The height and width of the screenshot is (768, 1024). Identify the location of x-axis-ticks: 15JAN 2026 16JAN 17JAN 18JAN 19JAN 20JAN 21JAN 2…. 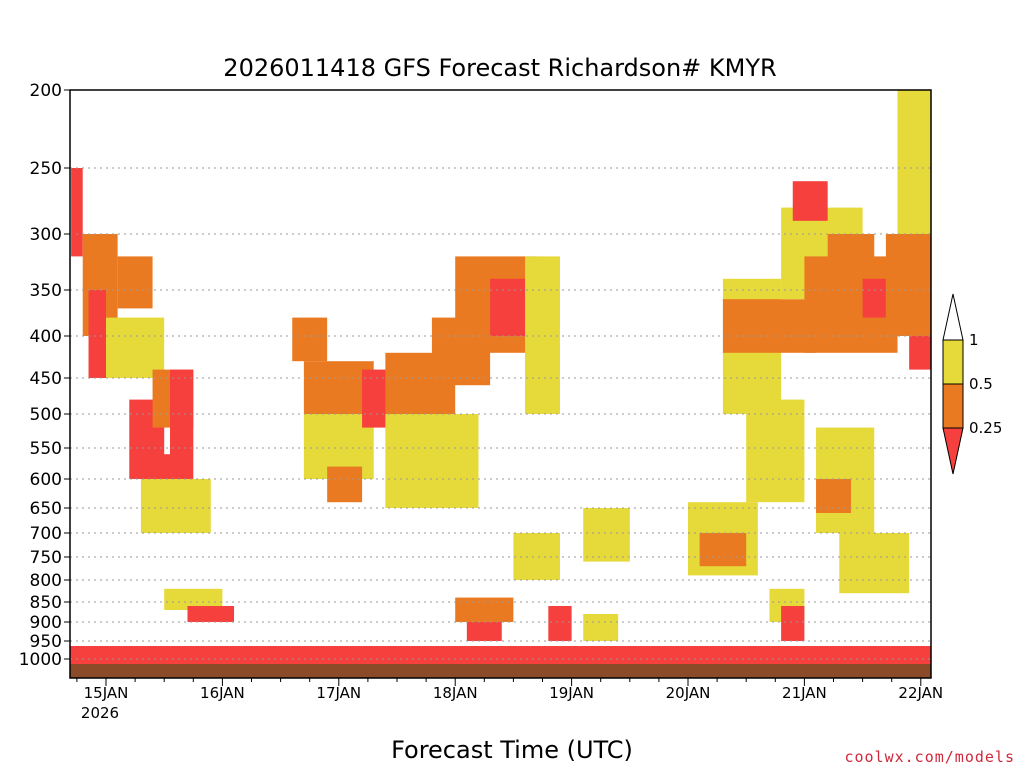
(509, 700).